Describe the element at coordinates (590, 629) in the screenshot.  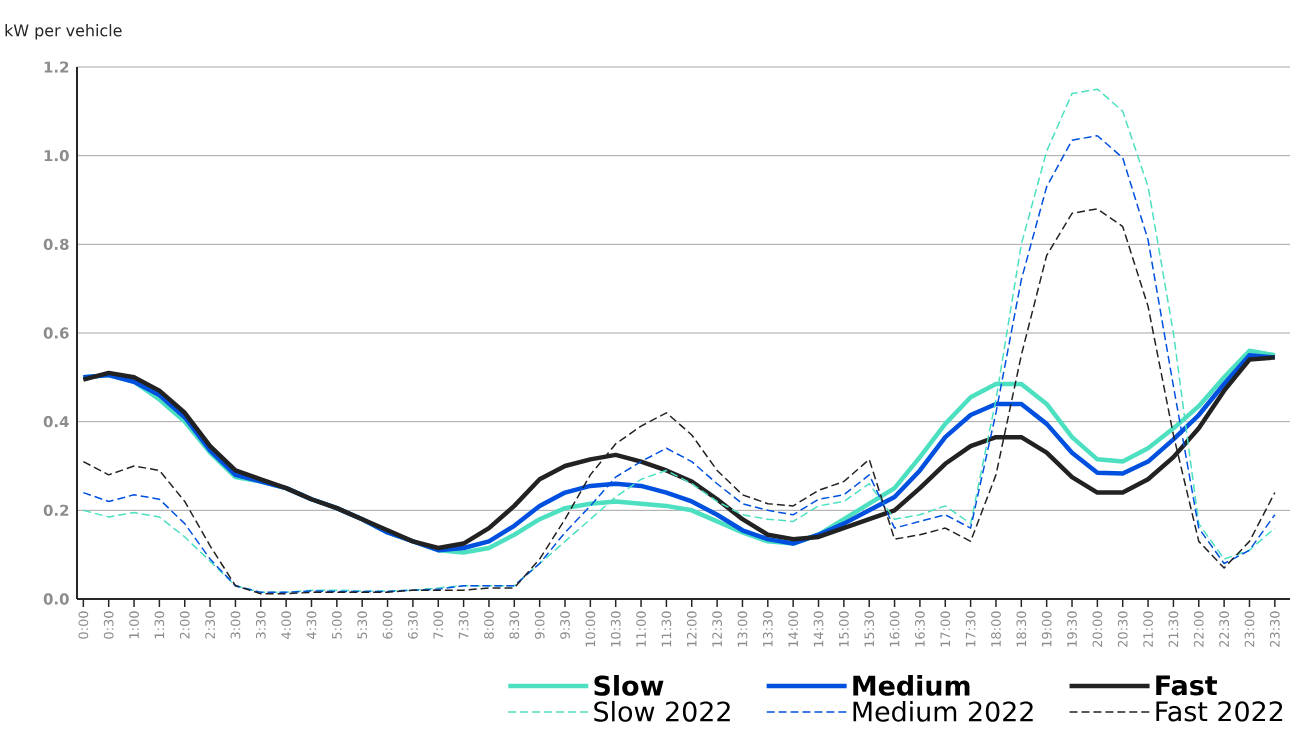
I see `x-tick-label: 10:00` at that location.